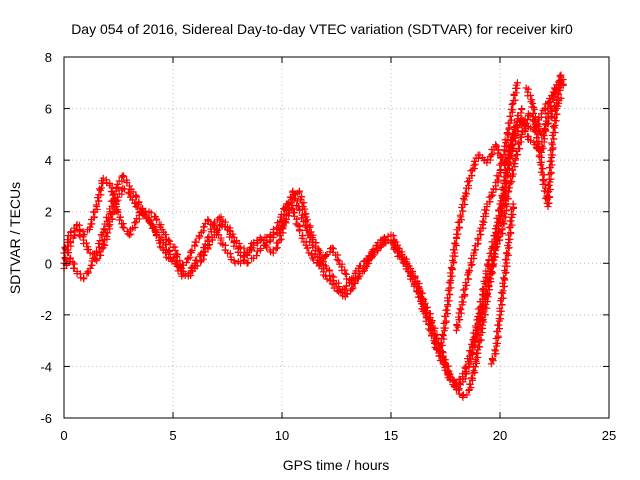 Image resolution: width=640 pixels, height=480 pixels. I want to click on x-tick-label: 20, so click(500, 435).